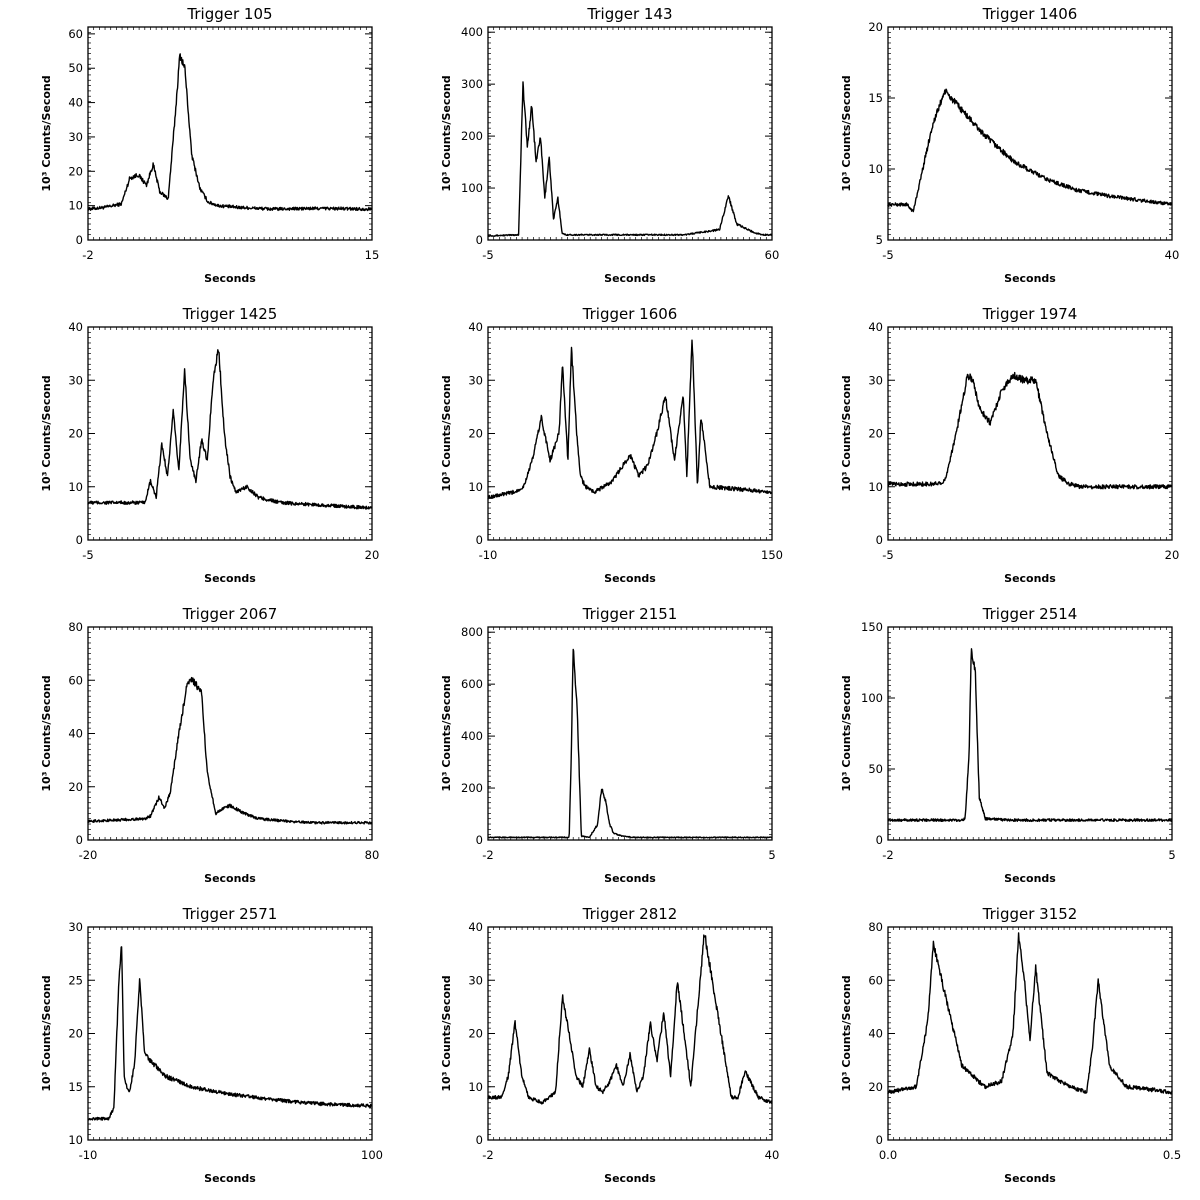 This screenshot has width=1200, height=1200. Describe the element at coordinates (875, 927) in the screenshot. I see `y-tick-label: 80` at that location.